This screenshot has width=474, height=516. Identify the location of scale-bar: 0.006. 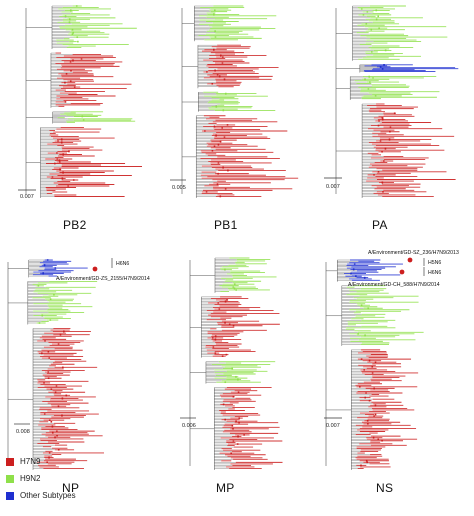
(188, 423).